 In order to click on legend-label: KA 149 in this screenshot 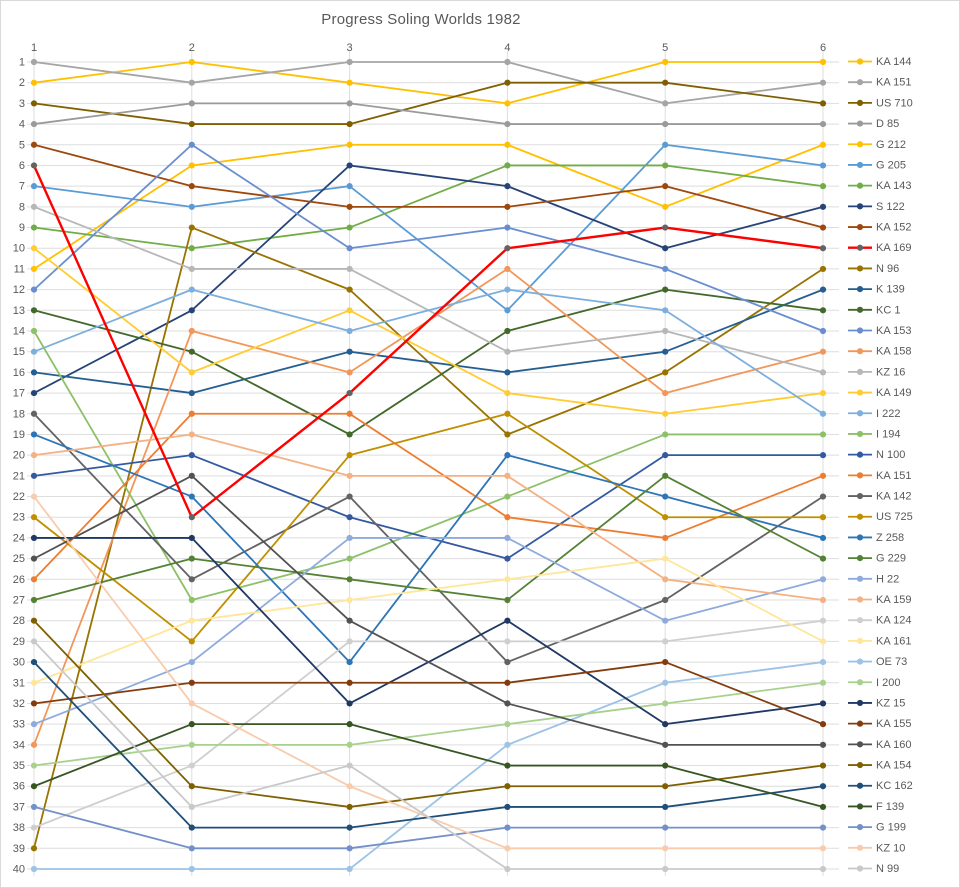, I will do `click(893, 393)`.